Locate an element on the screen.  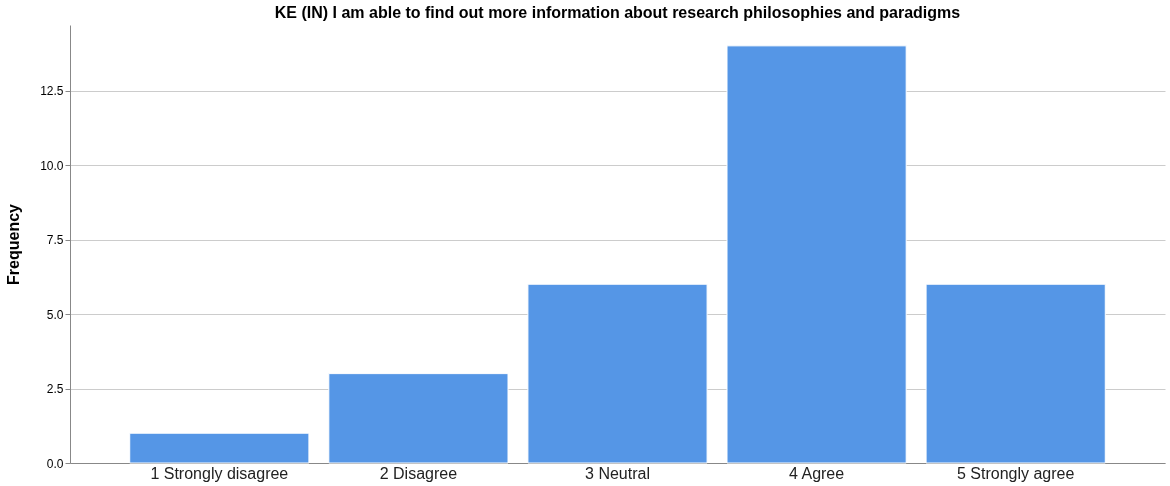
y-tick-label: 5.0 is located at coordinates (55, 314).